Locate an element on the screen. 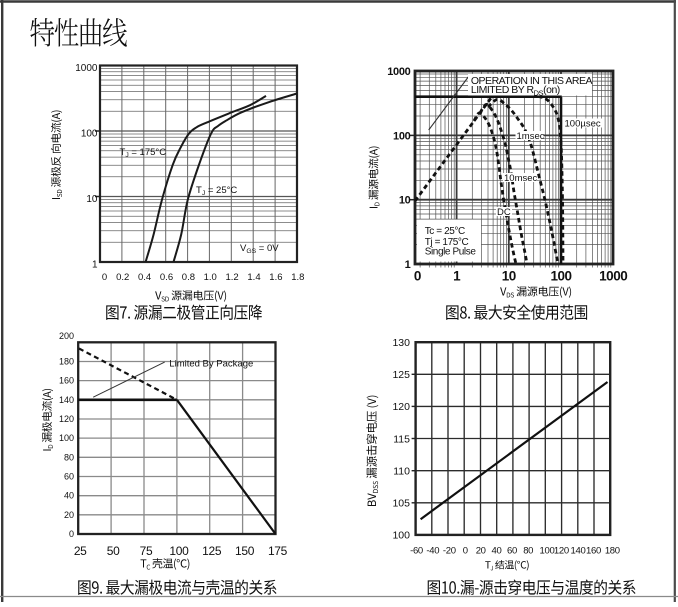  svg-text: VGS = 0V is located at coordinates (259, 249).